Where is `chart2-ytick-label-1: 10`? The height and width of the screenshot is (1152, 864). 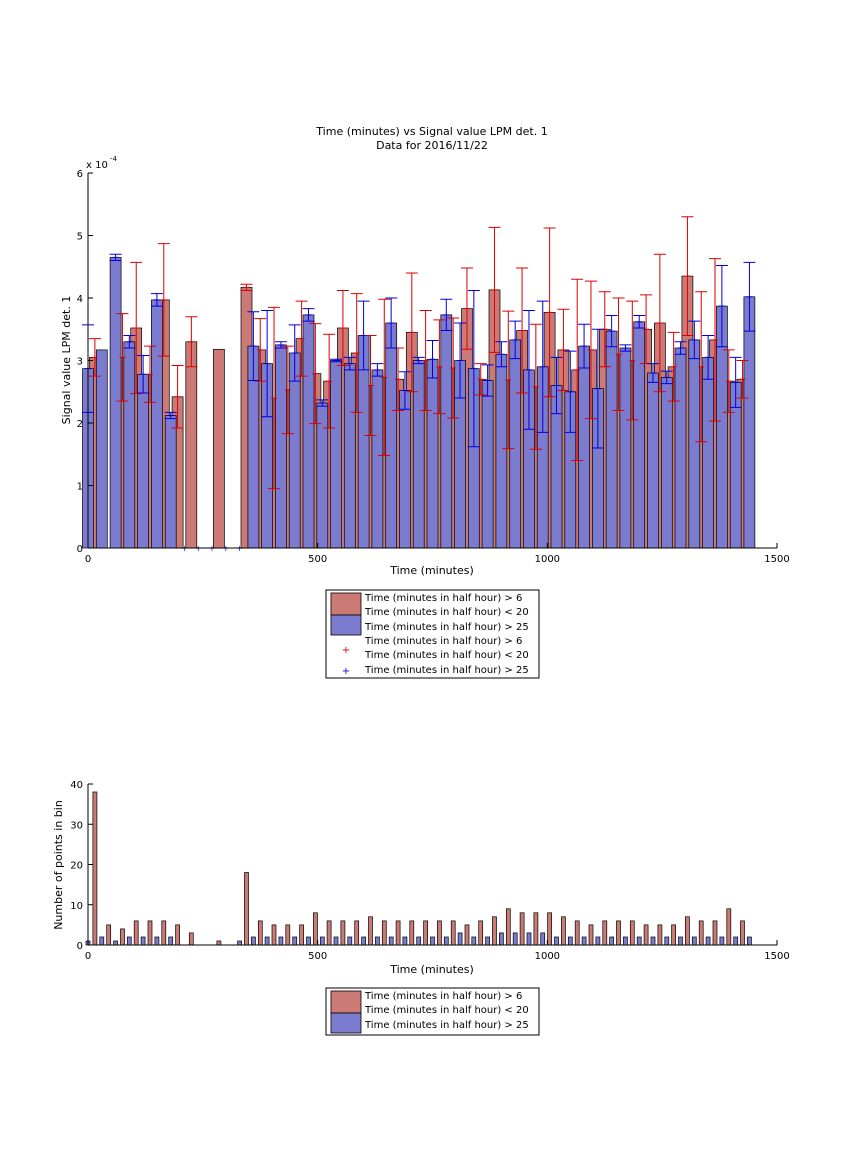
chart2-ytick-label-1: 10 is located at coordinates (76, 906).